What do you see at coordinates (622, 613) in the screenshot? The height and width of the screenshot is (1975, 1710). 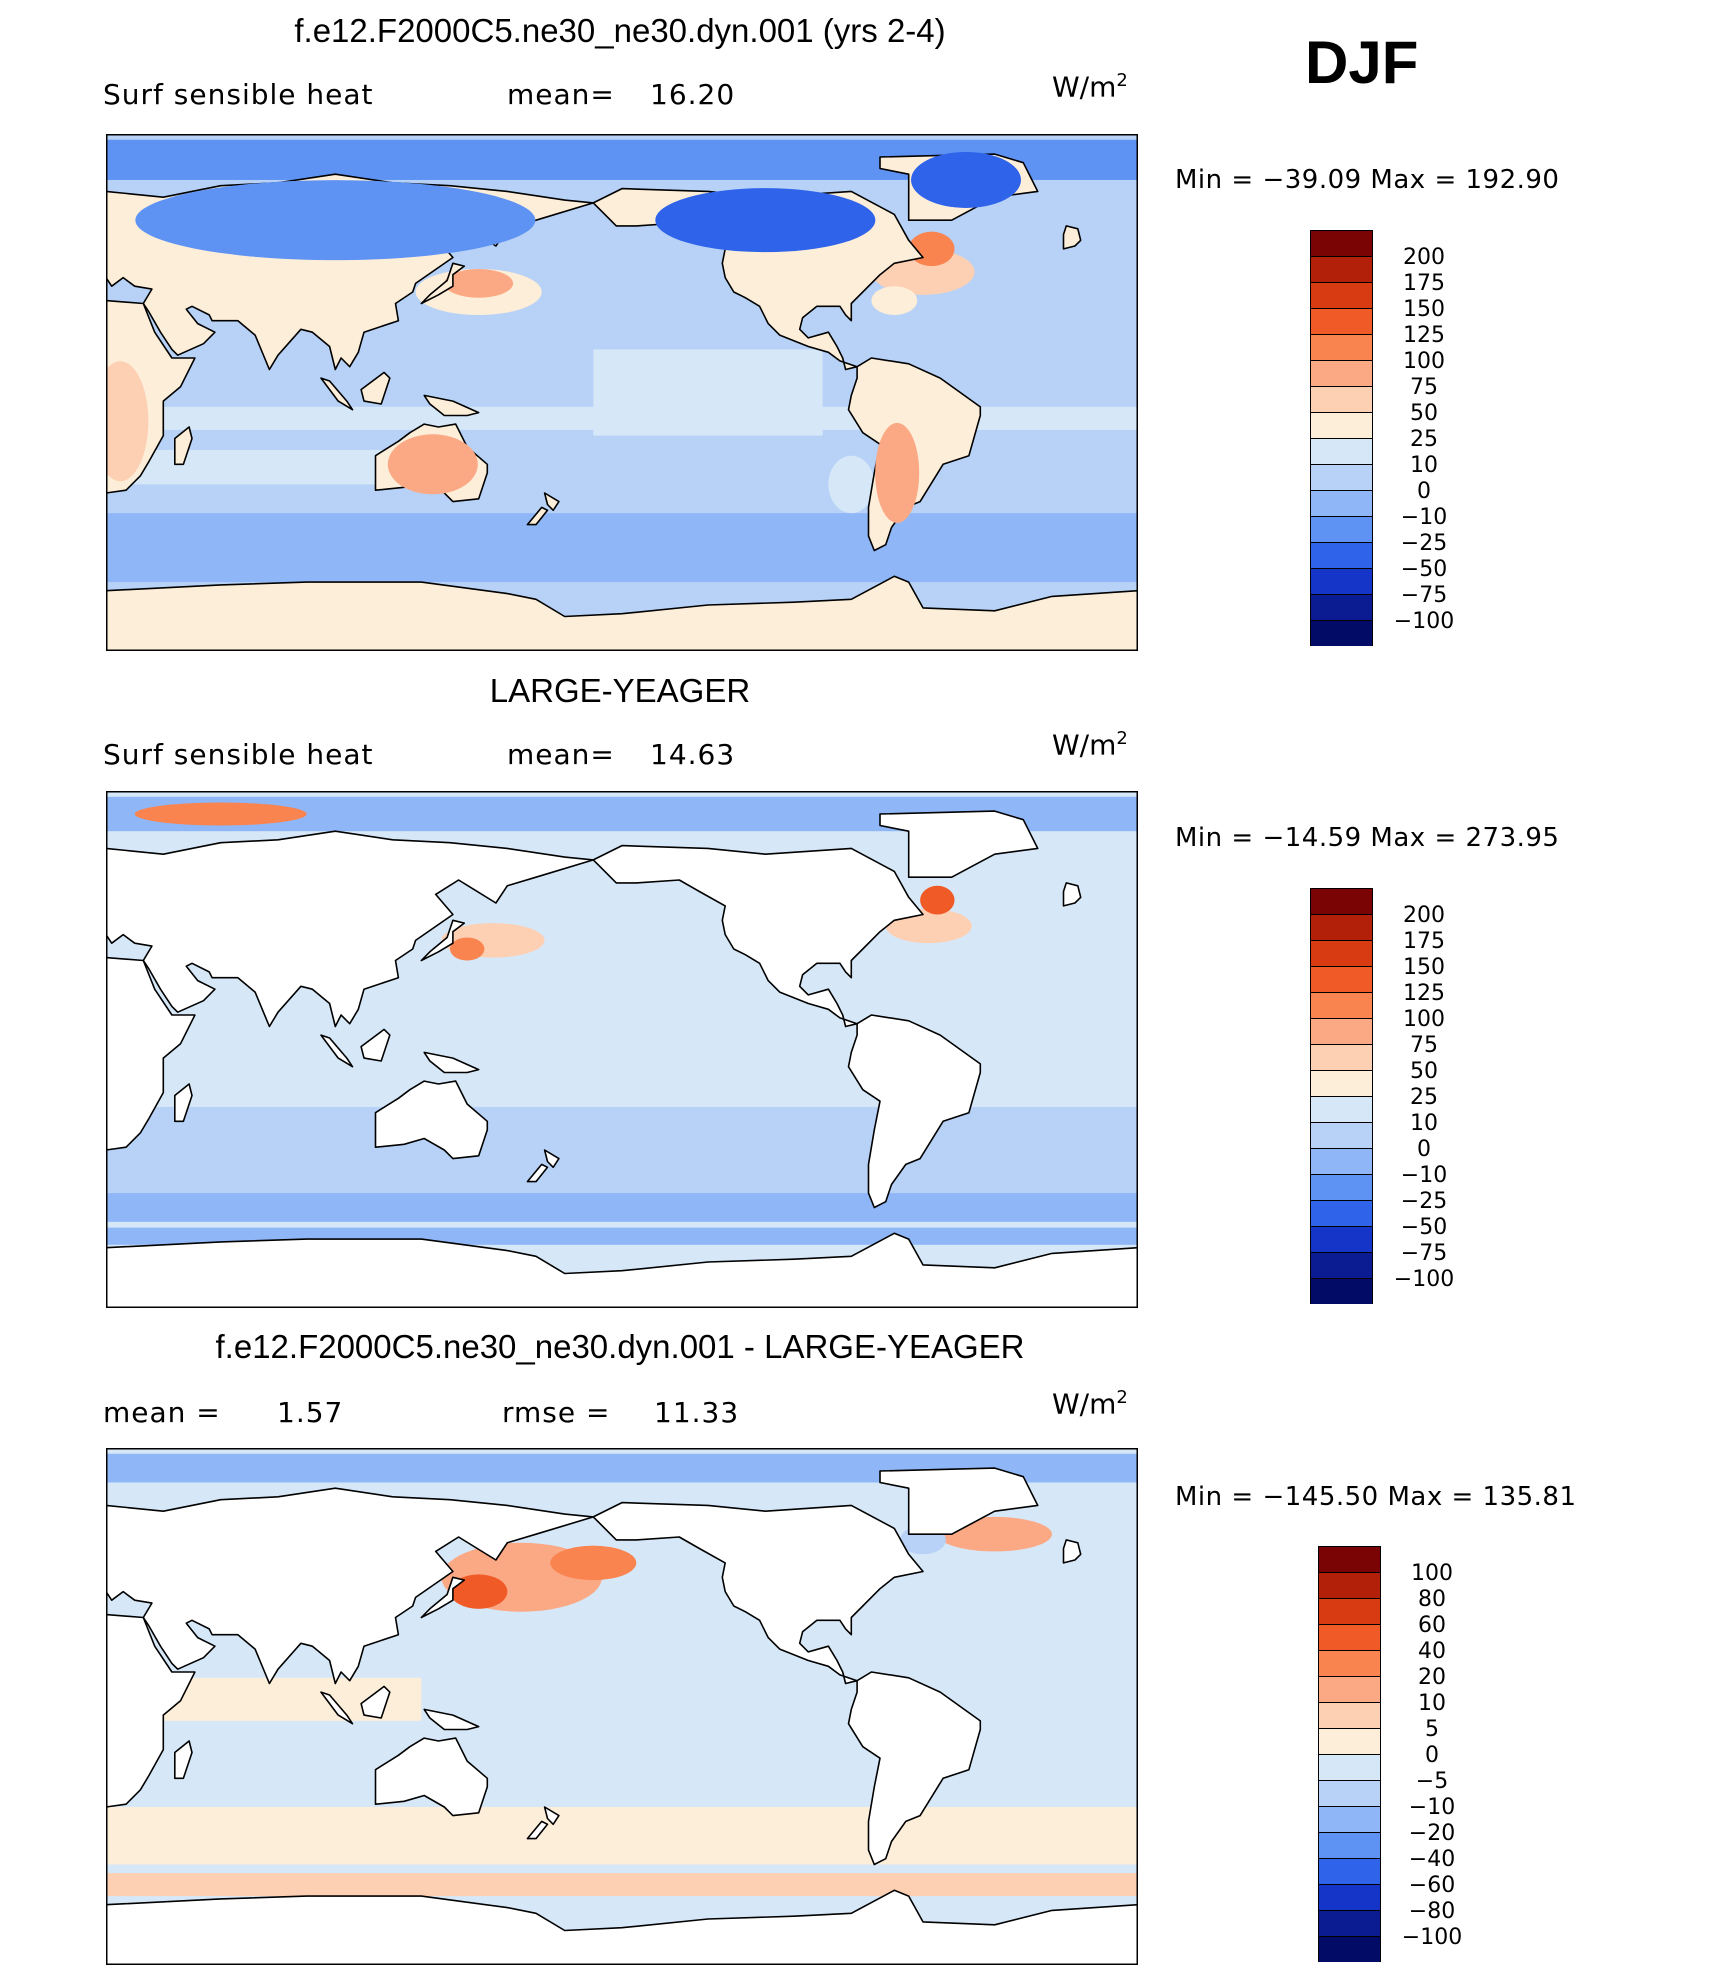 I see `coastline-antarctica` at bounding box center [622, 613].